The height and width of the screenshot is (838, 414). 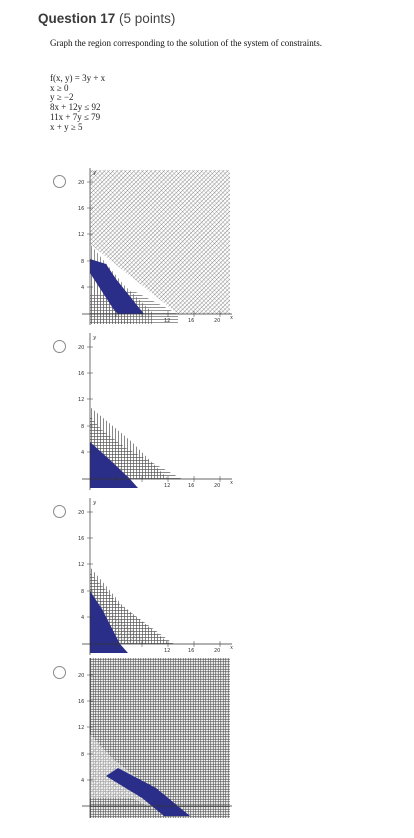 I want to click on graph-svg-a: y x 20 16 12 8 4 12 16 20, so click(x=156, y=246).